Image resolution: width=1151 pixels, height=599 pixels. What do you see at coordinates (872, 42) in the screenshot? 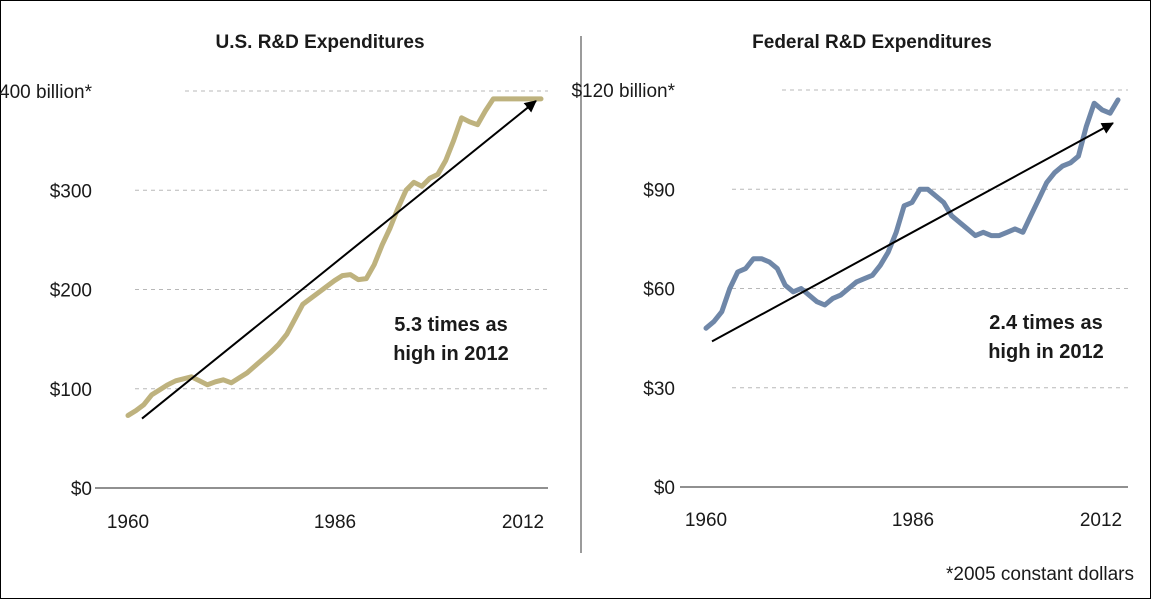
I see `chart-title: Federal R&D Expenditures` at bounding box center [872, 42].